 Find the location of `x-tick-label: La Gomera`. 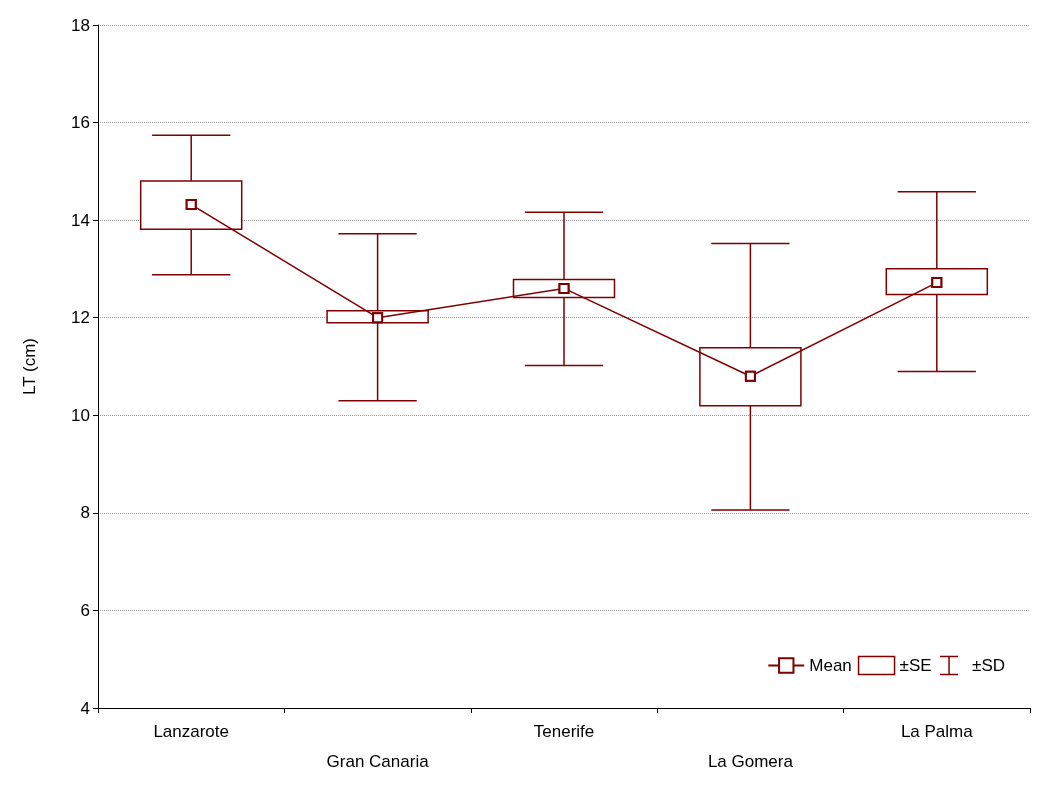

x-tick-label: La Gomera is located at coordinates (750, 761).